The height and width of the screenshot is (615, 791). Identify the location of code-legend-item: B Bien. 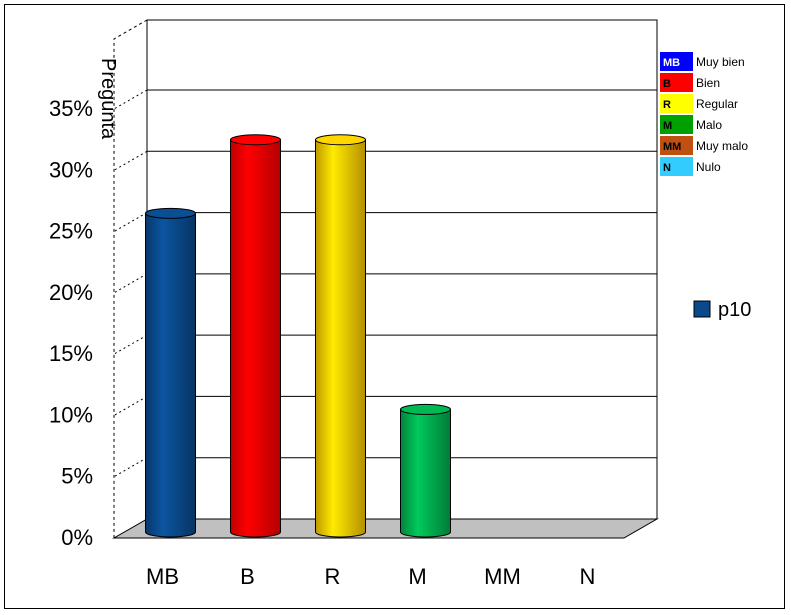
(690, 82).